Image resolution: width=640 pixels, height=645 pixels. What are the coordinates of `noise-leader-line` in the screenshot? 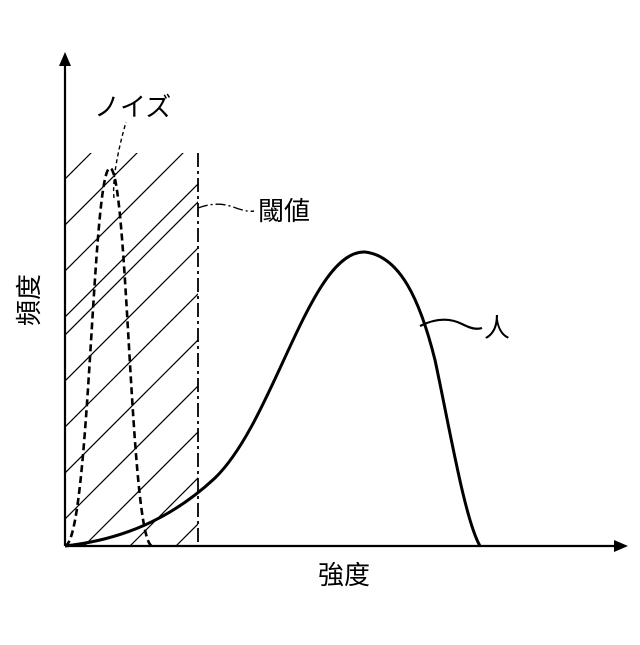 It's located at (120, 160).